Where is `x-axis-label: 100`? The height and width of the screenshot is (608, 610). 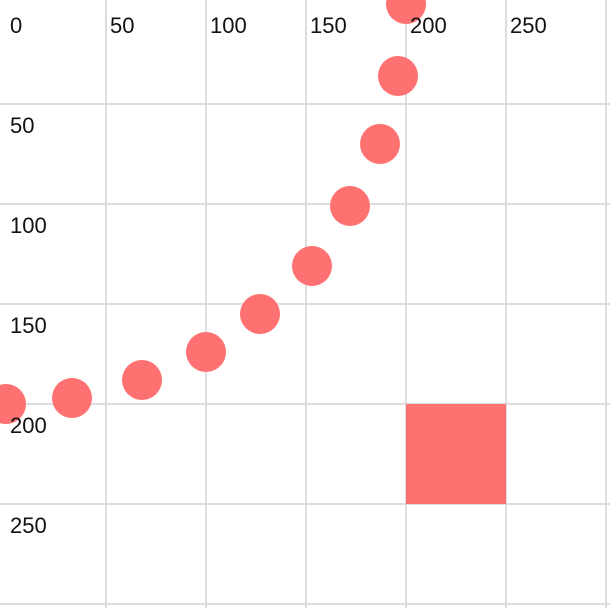 x-axis-label: 100 is located at coordinates (228, 25).